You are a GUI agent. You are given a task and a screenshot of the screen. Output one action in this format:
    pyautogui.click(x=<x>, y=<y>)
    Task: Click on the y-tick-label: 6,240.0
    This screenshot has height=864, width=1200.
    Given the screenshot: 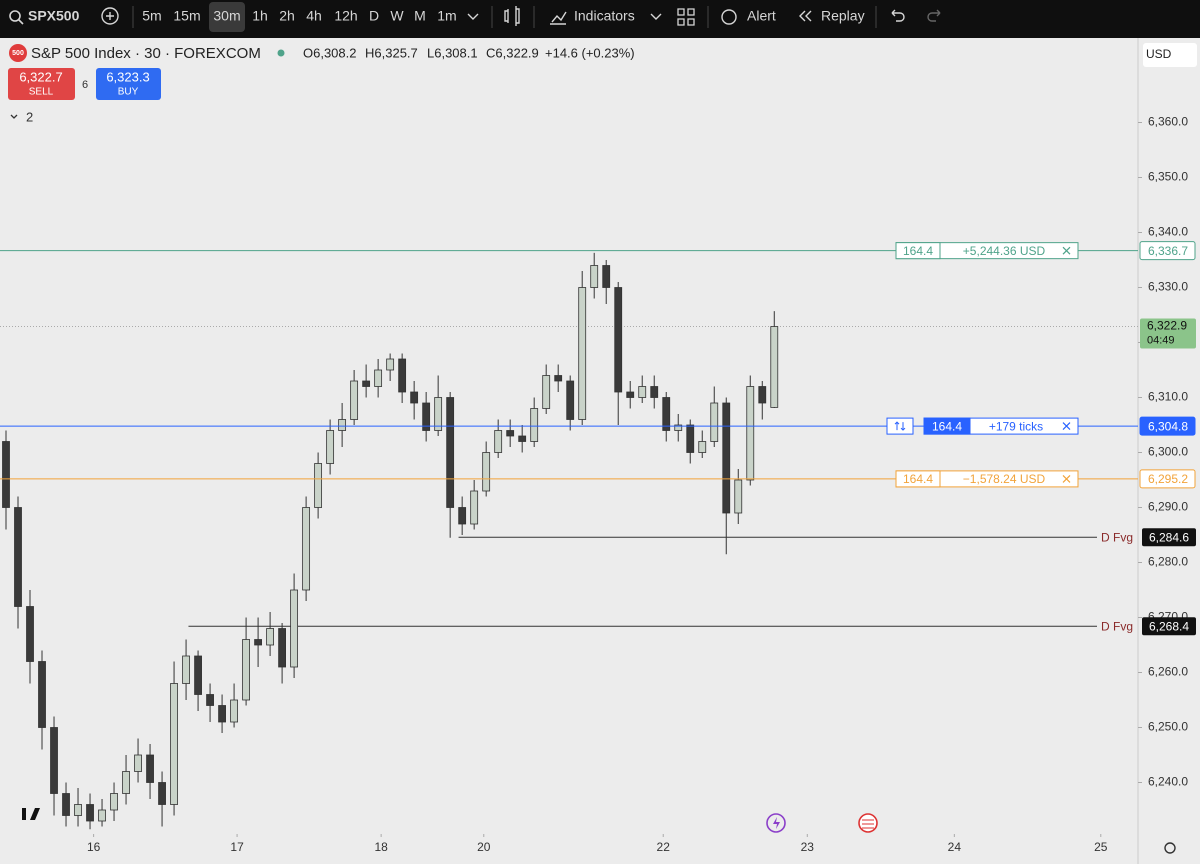 What is the action you would take?
    pyautogui.click(x=1168, y=782)
    